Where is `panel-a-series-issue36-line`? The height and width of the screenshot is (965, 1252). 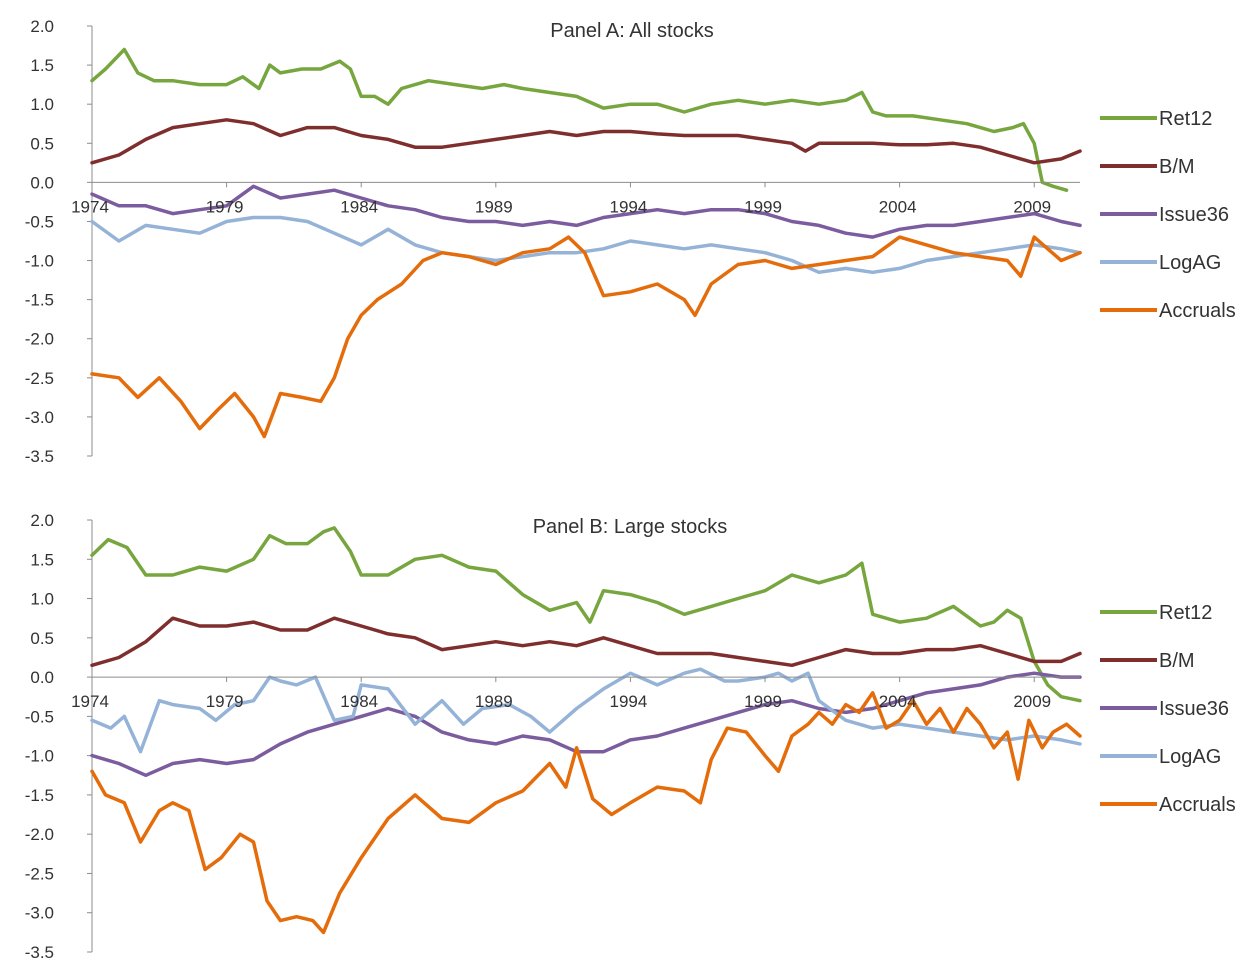
panel-a-series-issue36-line is located at coordinates (586, 211).